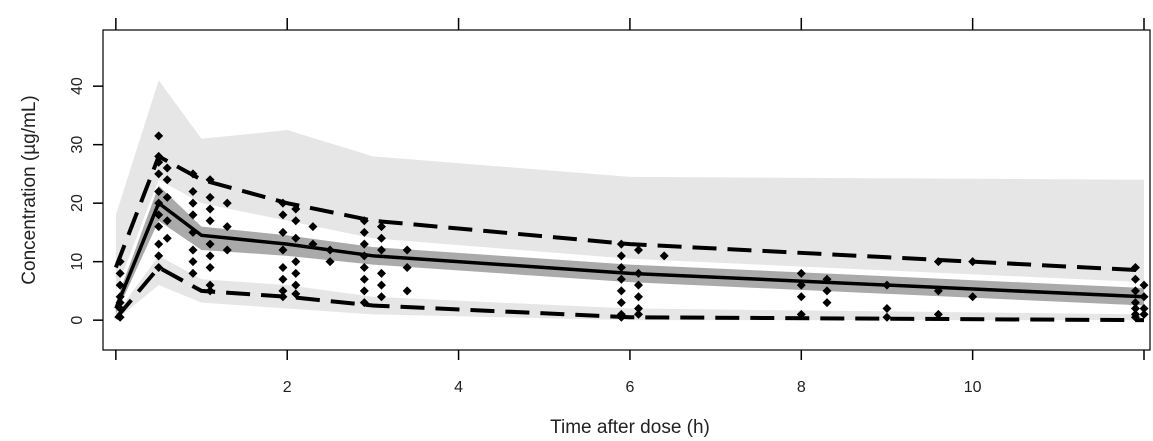  What do you see at coordinates (458, 387) in the screenshot?
I see `x-tick-label: 4` at bounding box center [458, 387].